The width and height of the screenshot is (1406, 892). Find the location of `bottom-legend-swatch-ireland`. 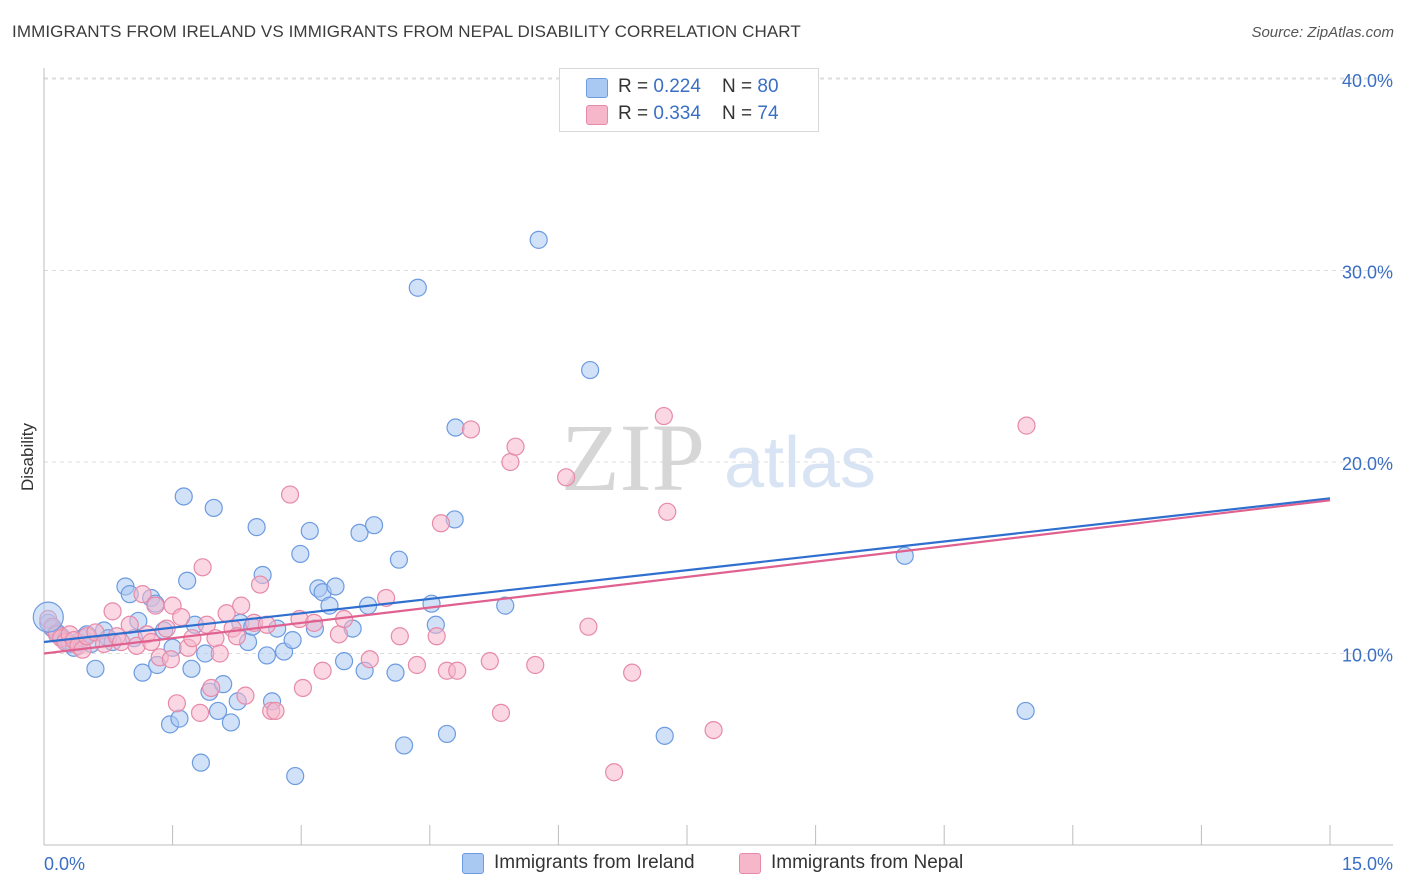

bottom-legend-swatch-ireland is located at coordinates (473, 863).